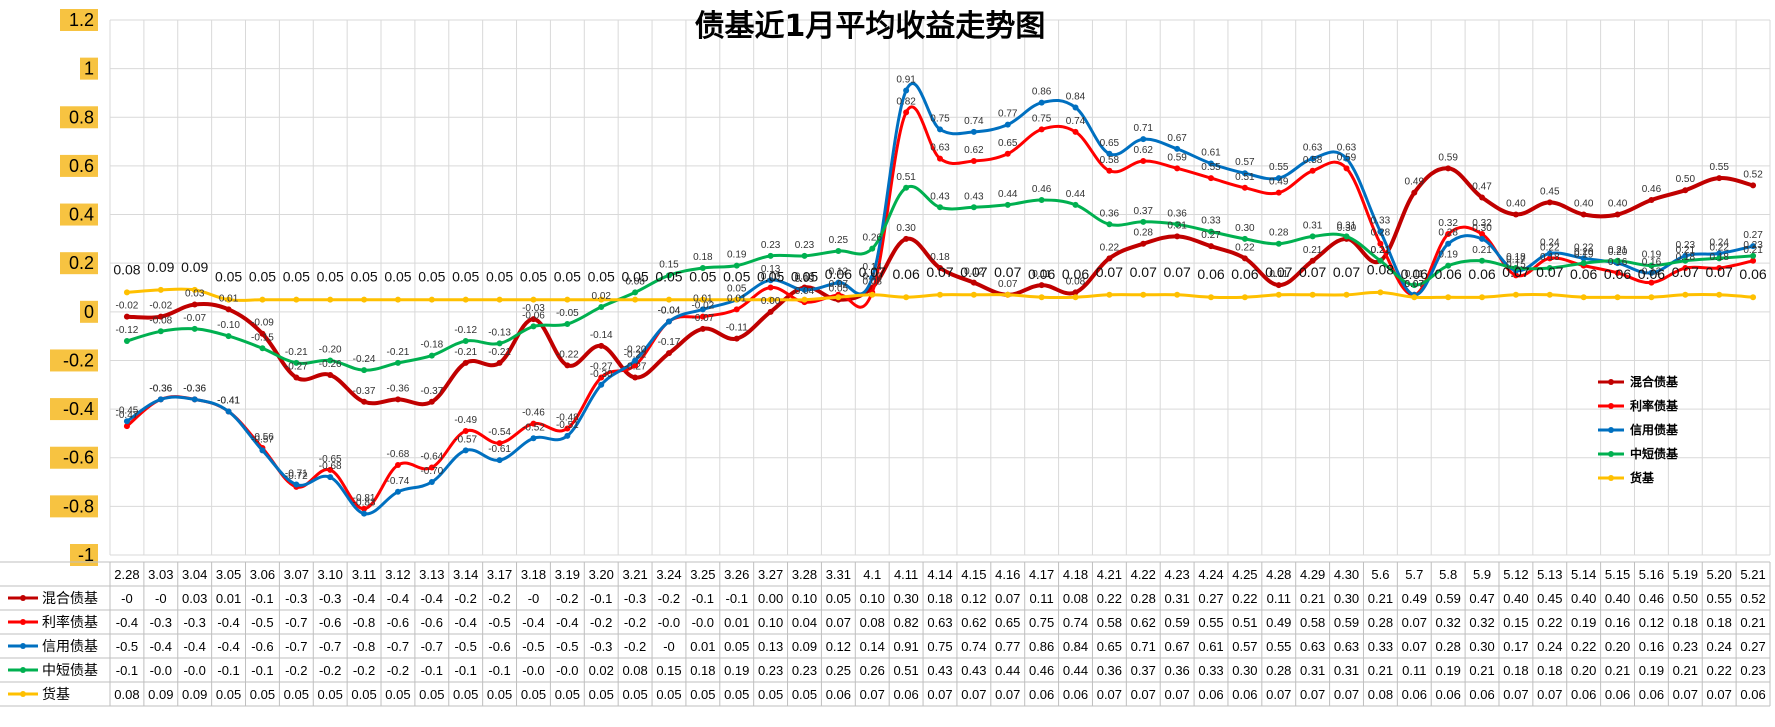 This screenshot has width=1775, height=727. I want to click on data-label: 0.51, so click(906, 177).